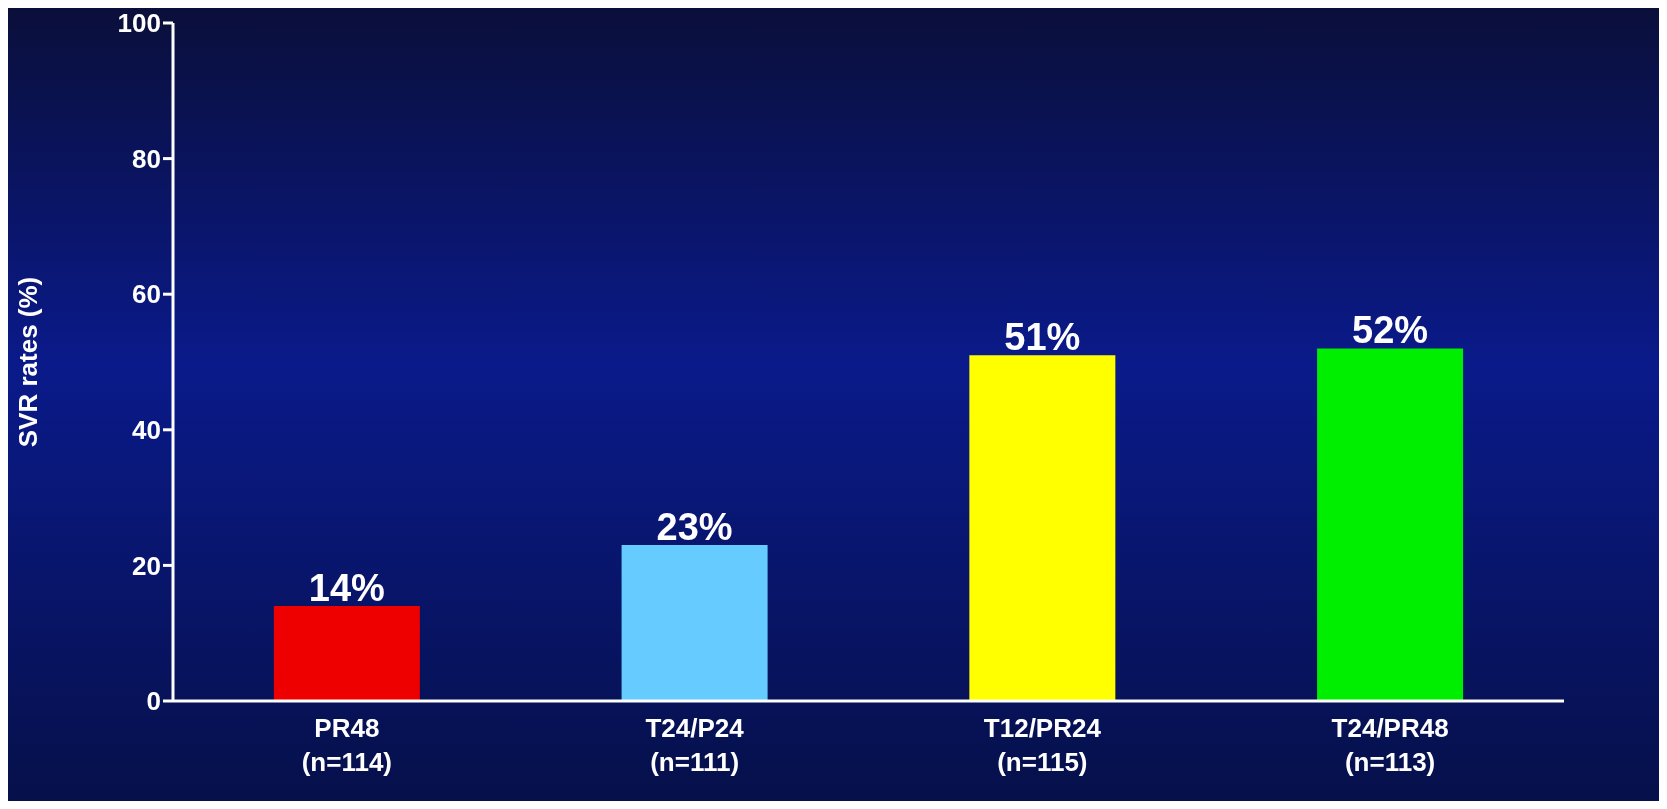 This screenshot has height=809, width=1667. Describe the element at coordinates (1042, 337) in the screenshot. I see `data-label: 51%` at that location.